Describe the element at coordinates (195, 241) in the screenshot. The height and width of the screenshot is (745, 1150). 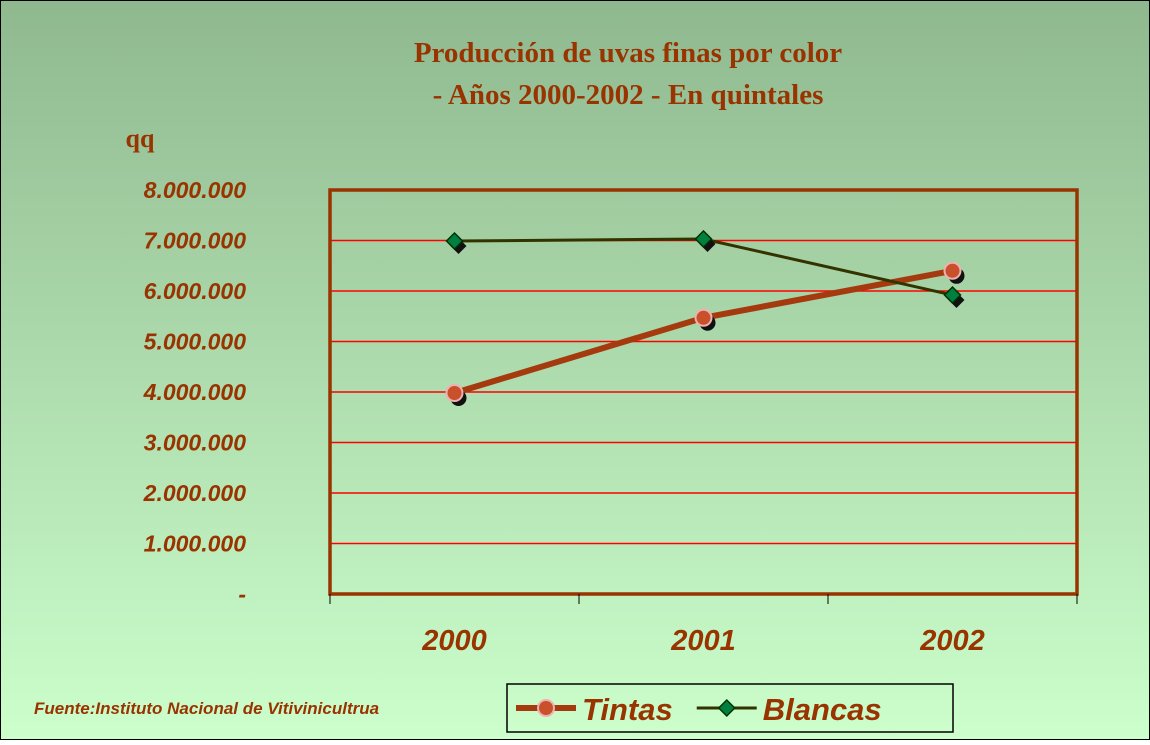
I see `y-tick-label: 7.000.000` at that location.